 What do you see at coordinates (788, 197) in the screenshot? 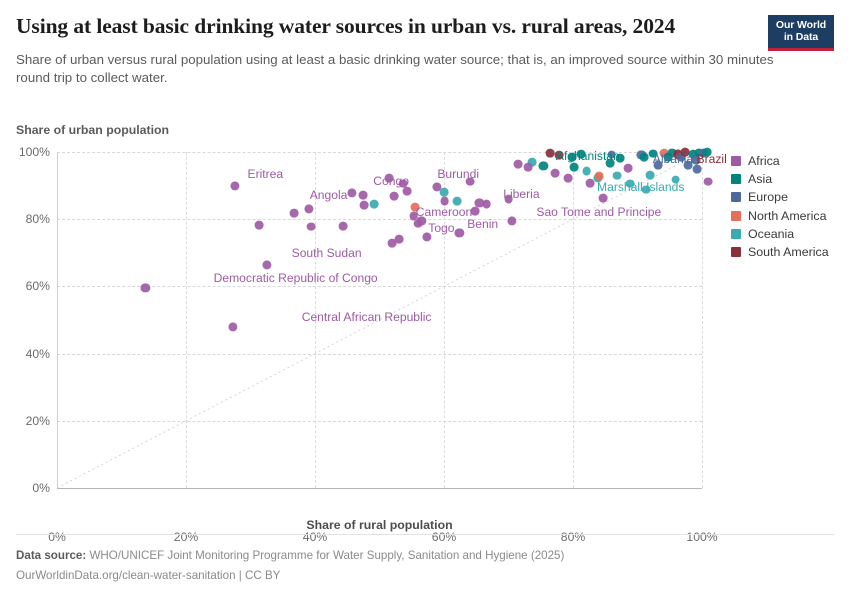
I see `legend-item-europe: Europe` at bounding box center [788, 197].